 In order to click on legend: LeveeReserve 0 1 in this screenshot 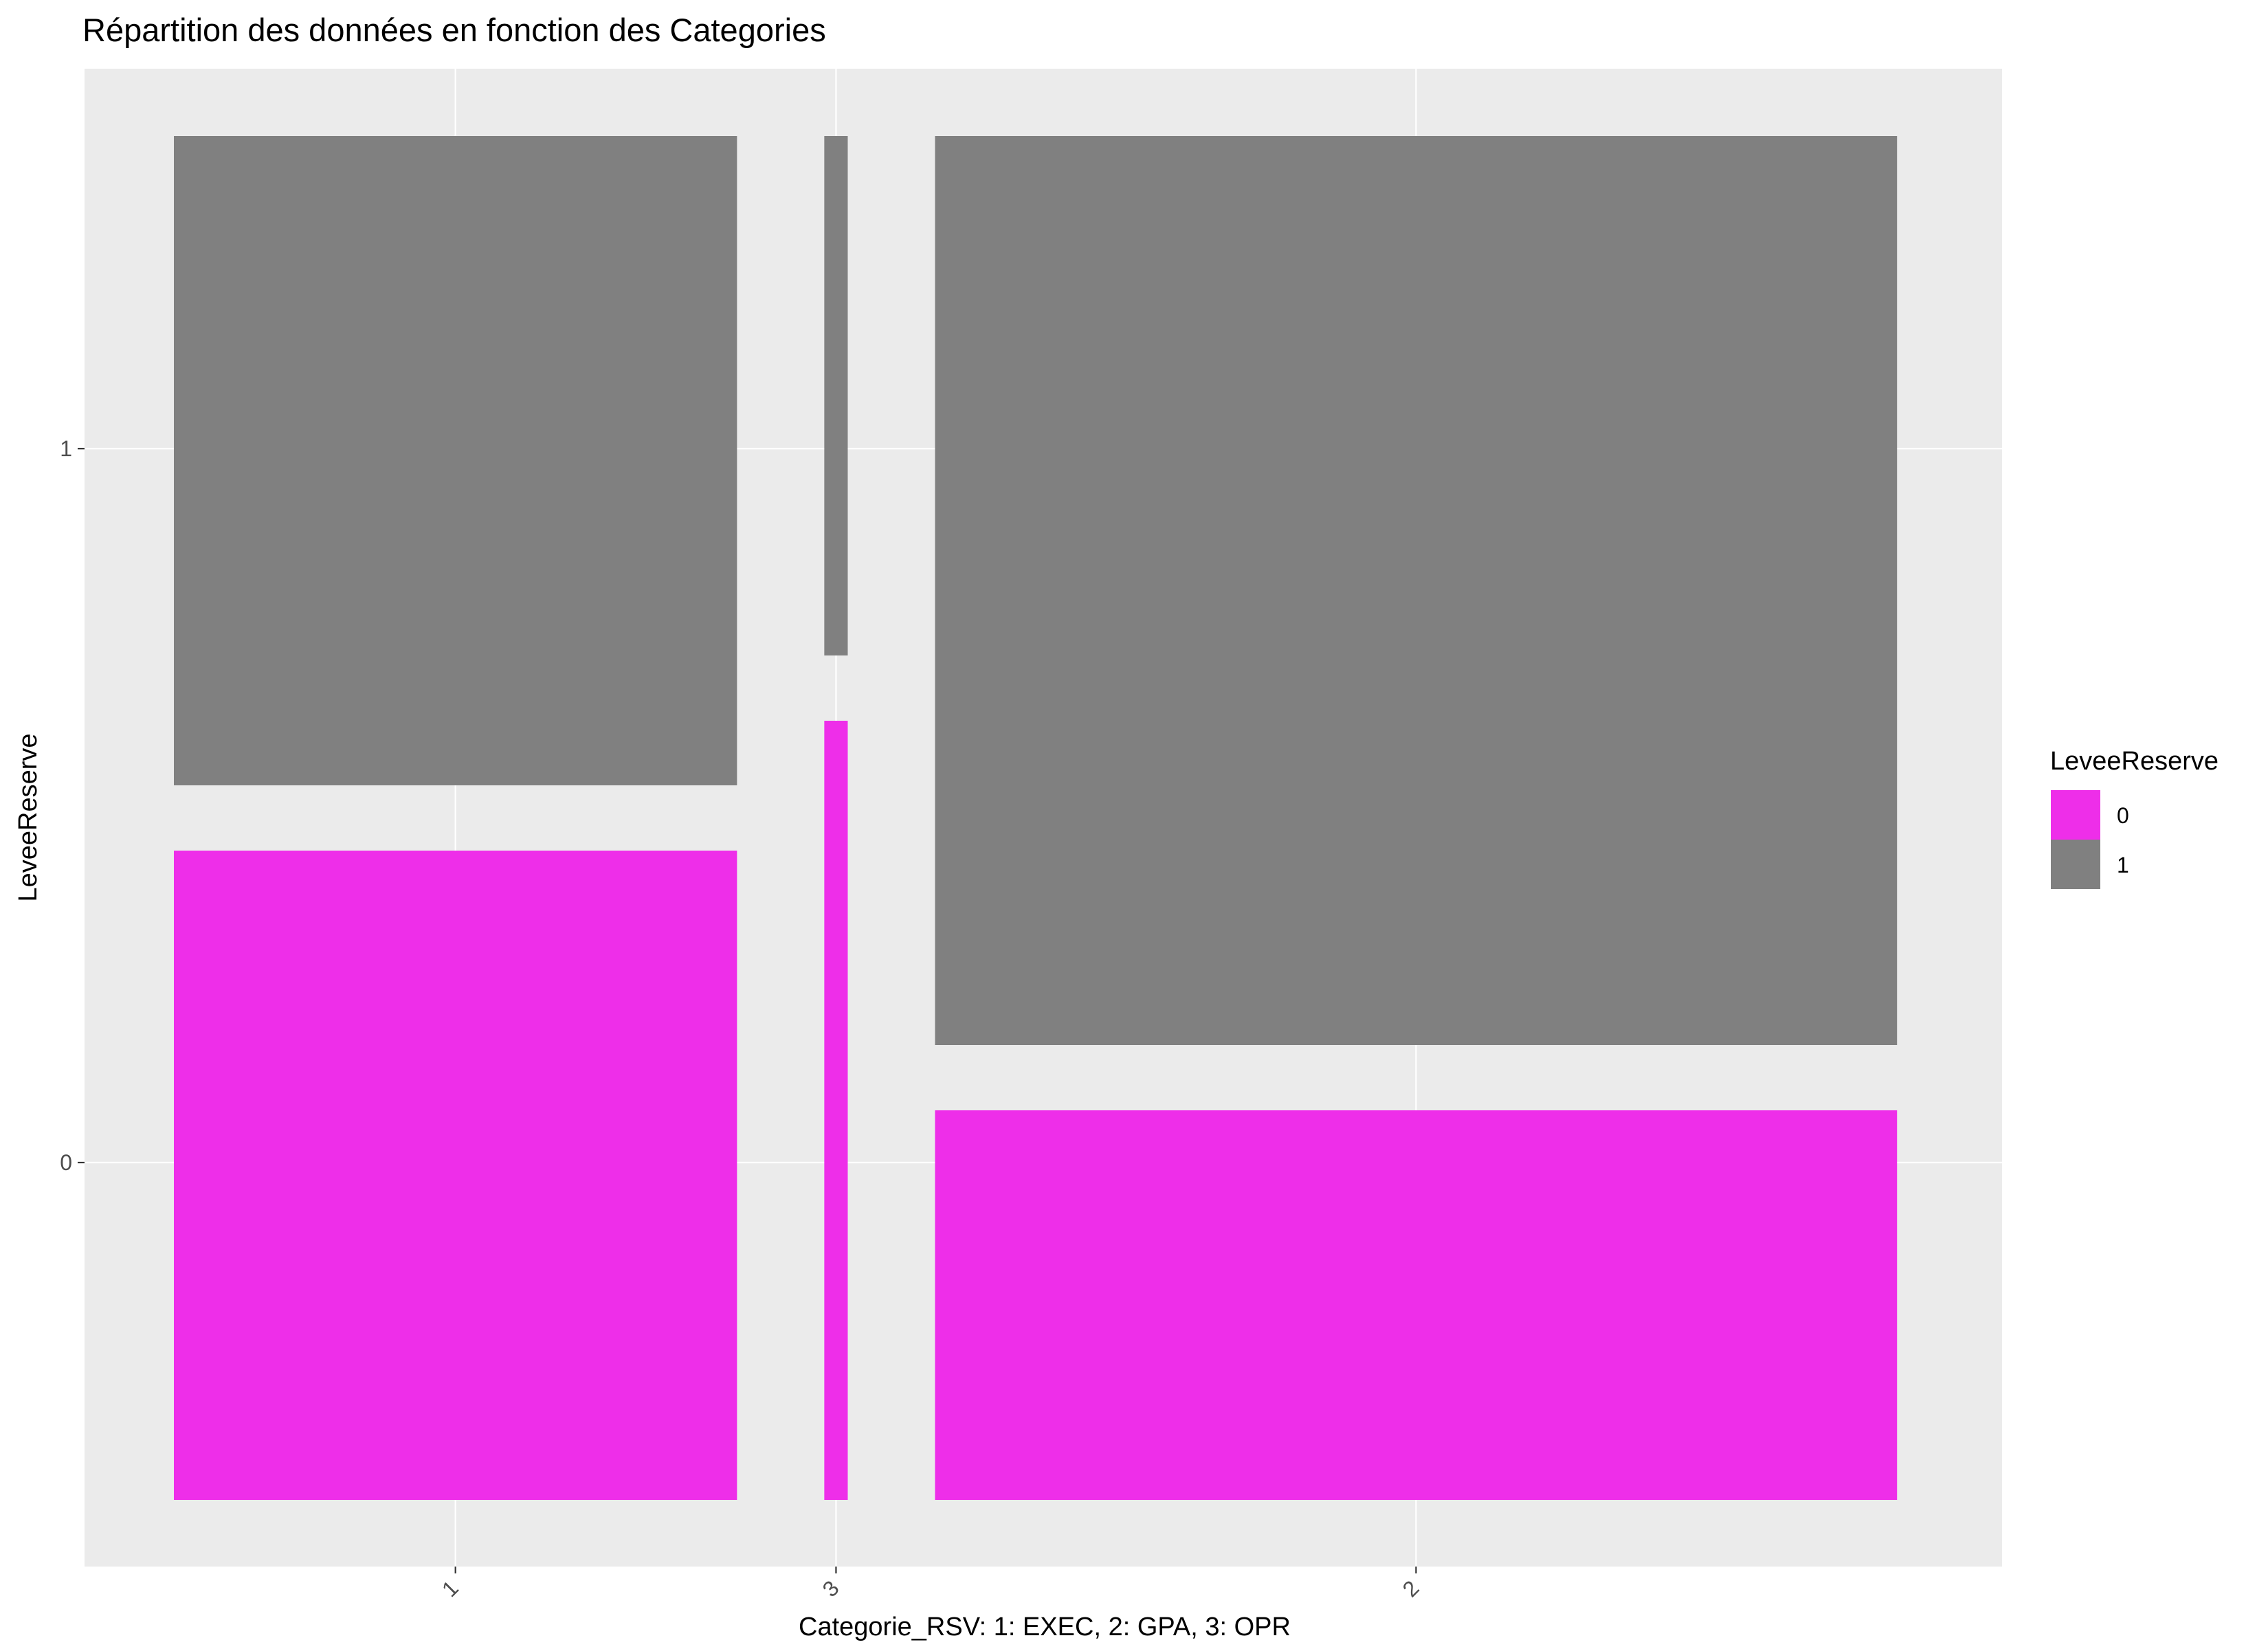, I will do `click(2134, 818)`.